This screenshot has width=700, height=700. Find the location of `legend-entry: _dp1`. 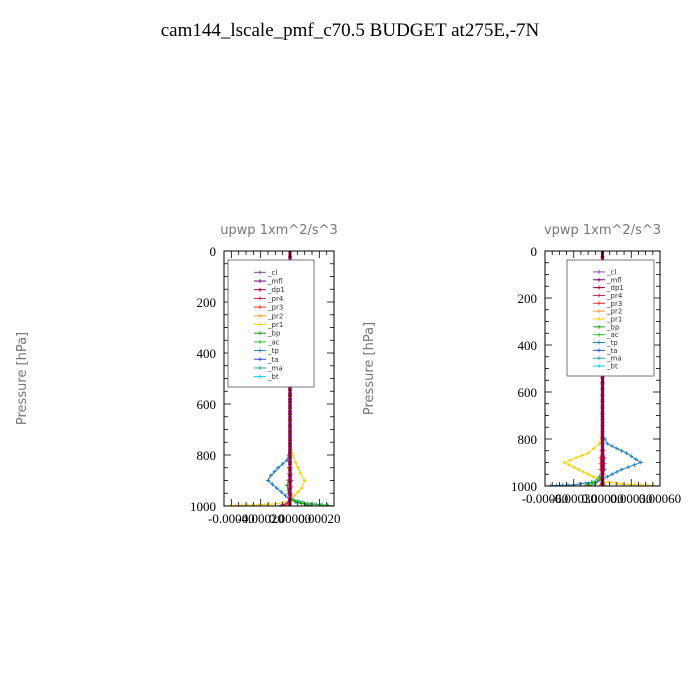

legend-entry: _dp1 is located at coordinates (269, 290).